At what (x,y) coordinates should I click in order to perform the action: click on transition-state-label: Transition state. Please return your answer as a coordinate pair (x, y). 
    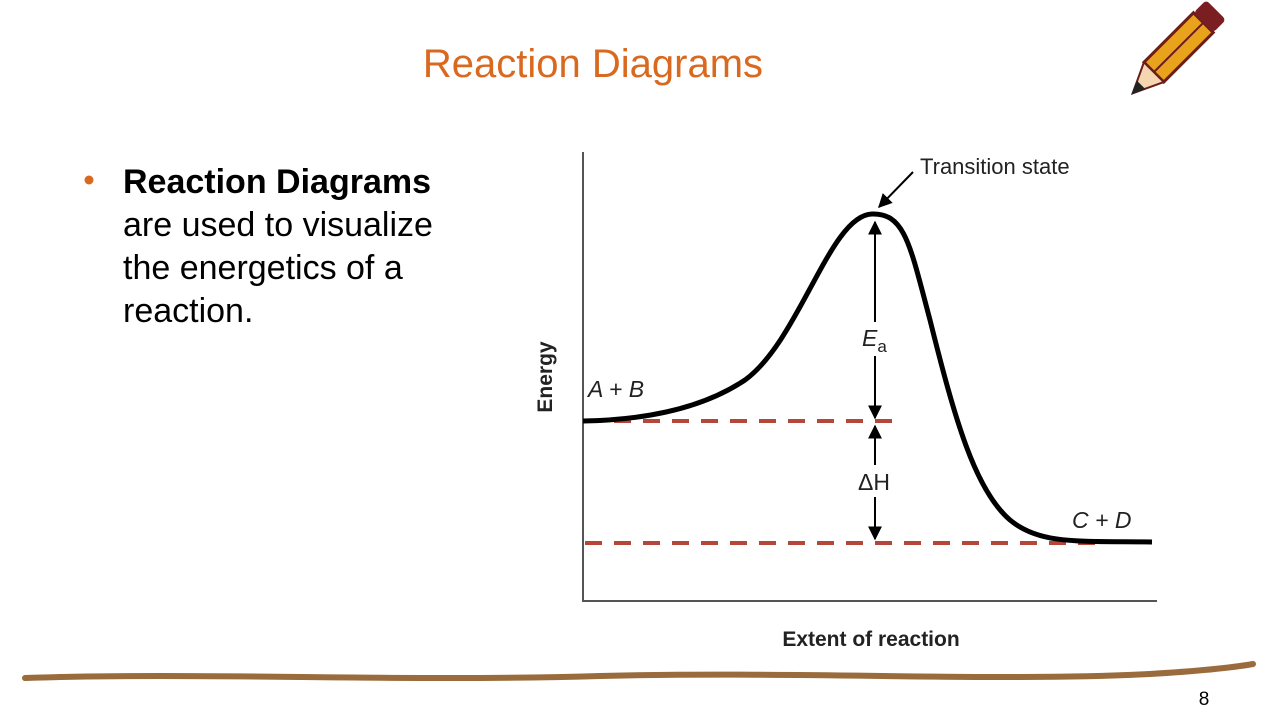
    Looking at the image, I should click on (995, 166).